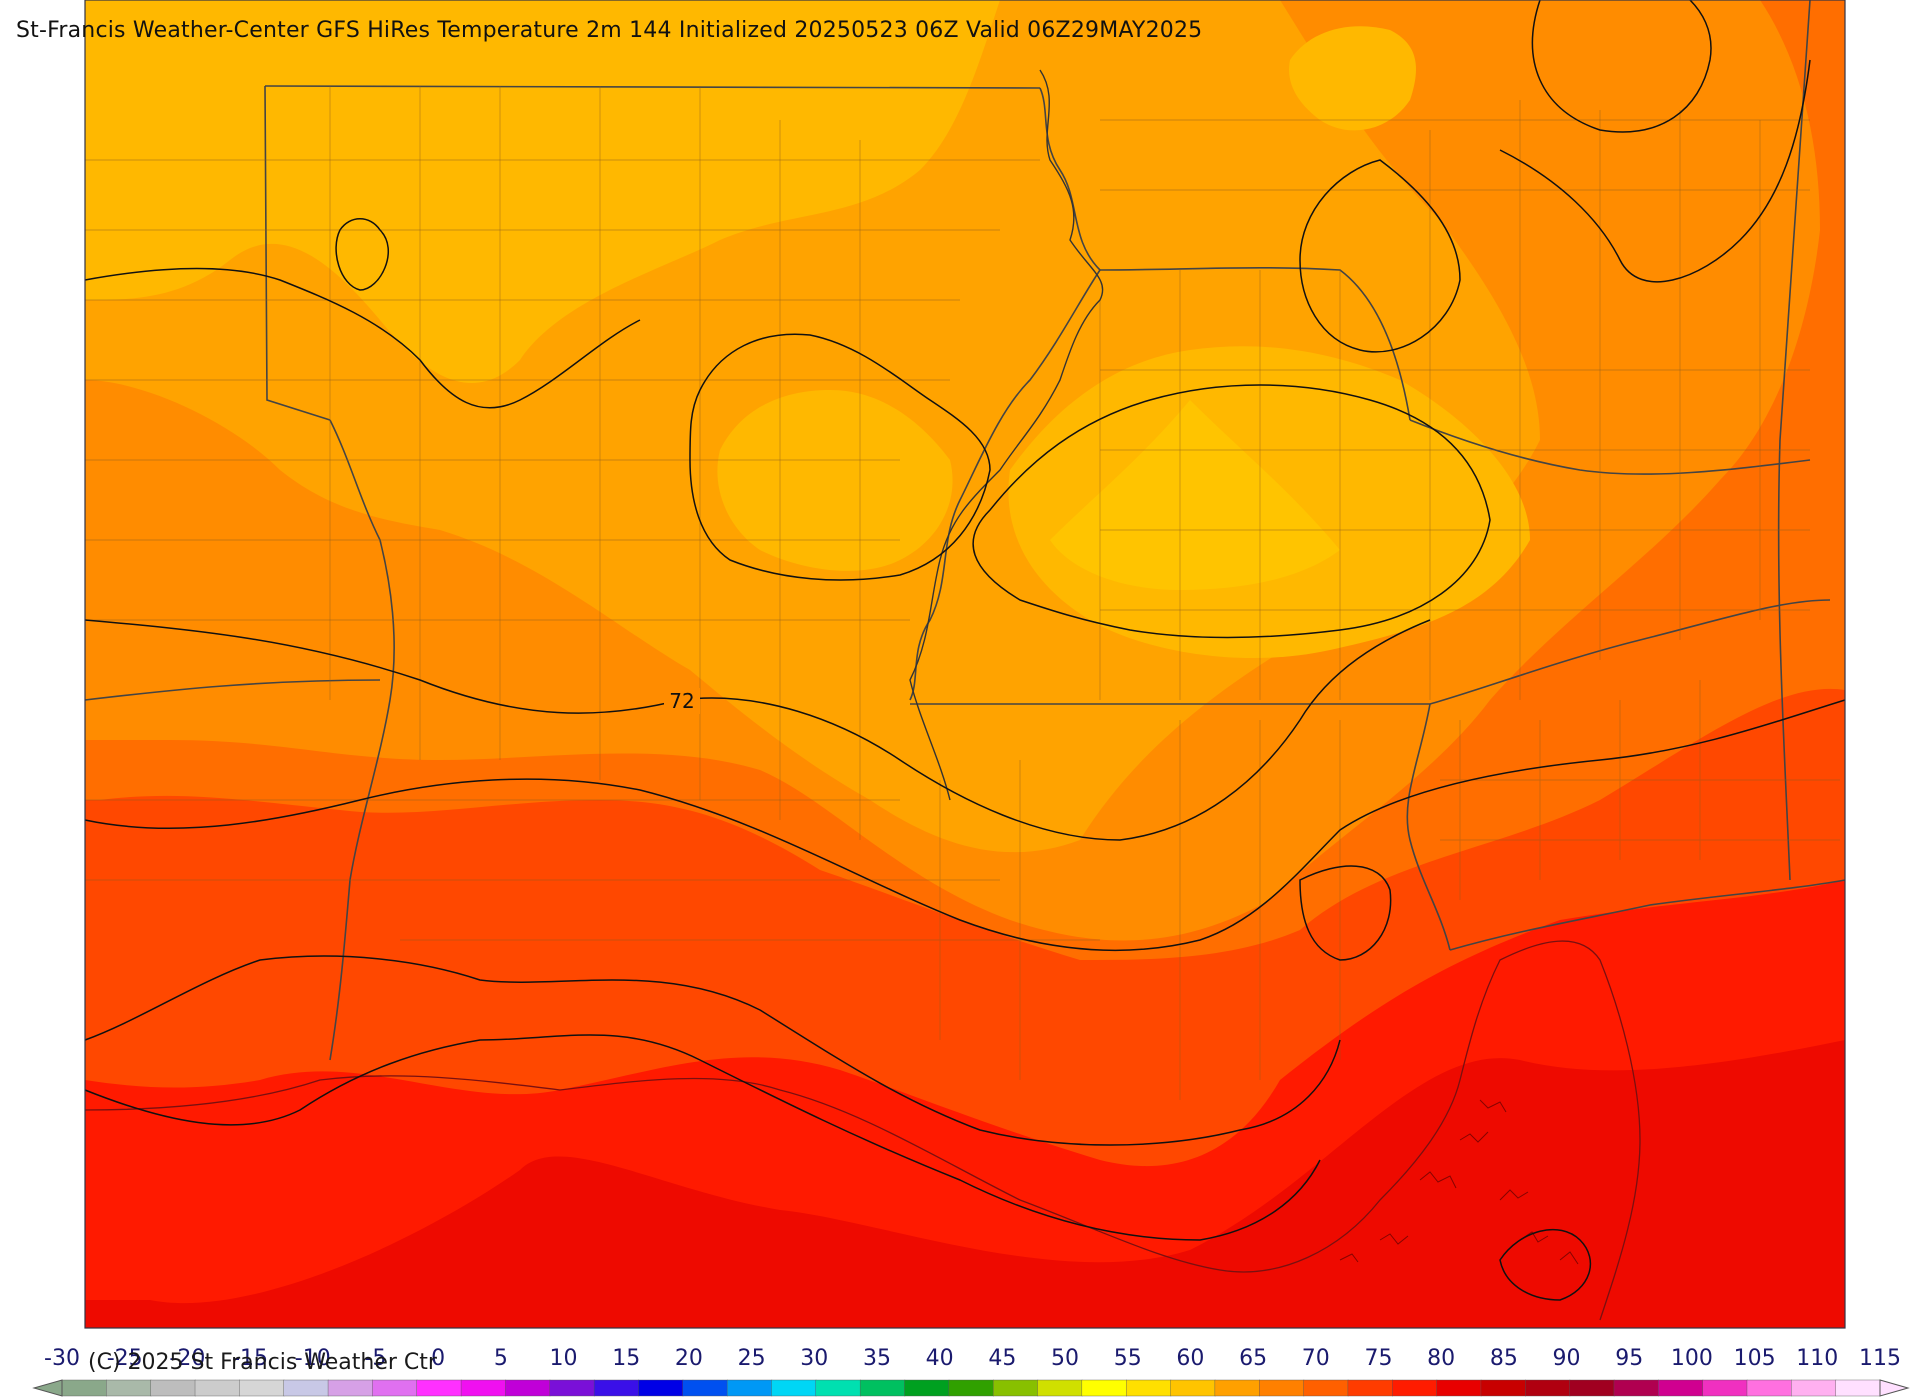 The image size is (1920, 1400). Describe the element at coordinates (939, 1358) in the screenshot. I see `colorbar-tick-label: 40` at that location.